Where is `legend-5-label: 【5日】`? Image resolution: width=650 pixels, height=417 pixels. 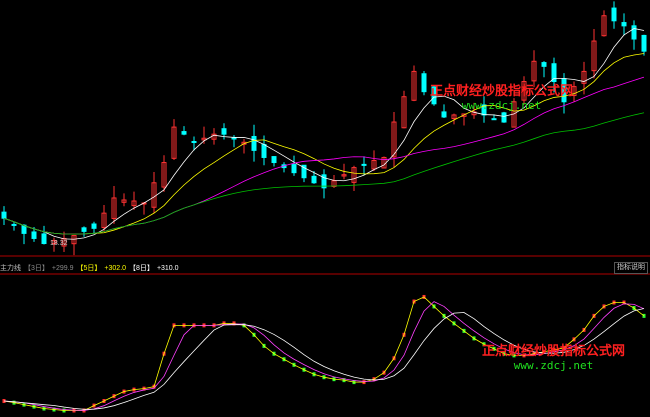
legend-5-label: 【5日】 is located at coordinates (89, 268).